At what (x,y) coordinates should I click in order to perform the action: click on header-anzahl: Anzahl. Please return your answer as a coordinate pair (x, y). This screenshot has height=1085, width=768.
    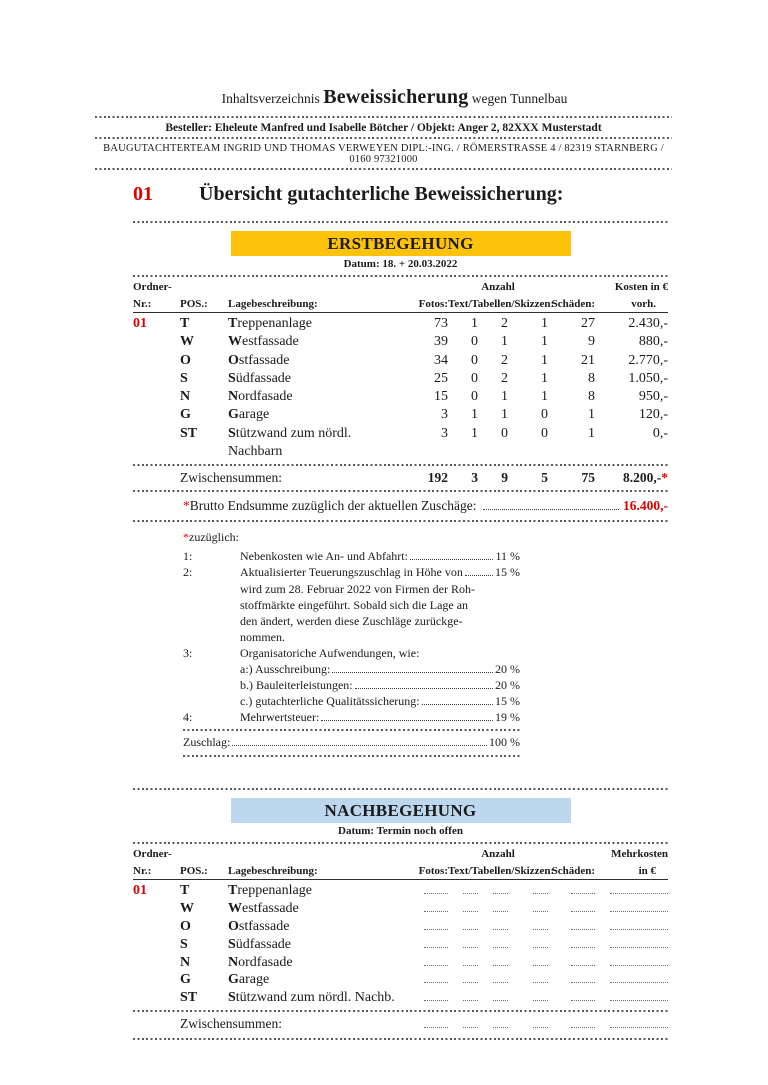
    Looking at the image, I should click on (498, 854).